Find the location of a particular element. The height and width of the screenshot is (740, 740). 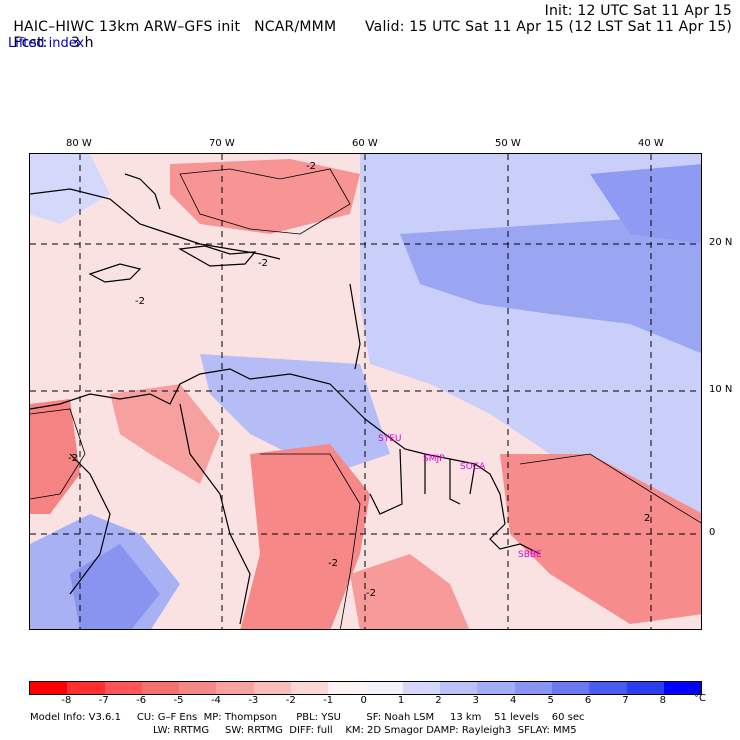

colorbar-tick-label: -1 is located at coordinates (328, 700).